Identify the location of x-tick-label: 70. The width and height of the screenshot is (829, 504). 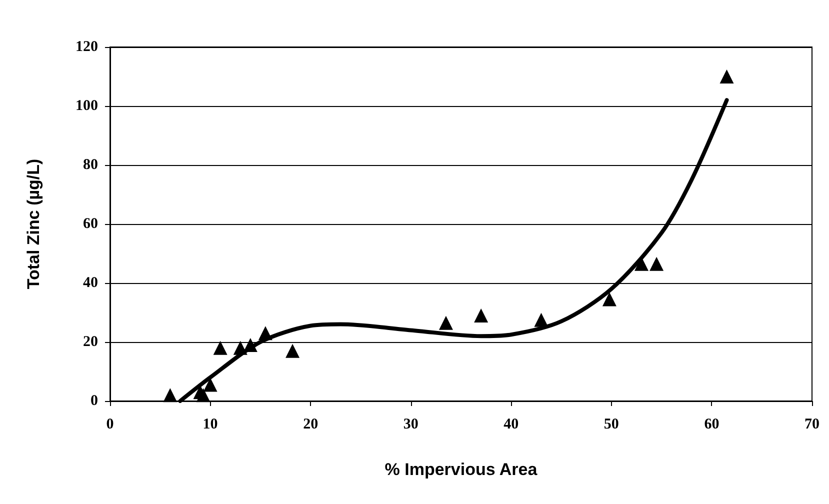
(812, 424).